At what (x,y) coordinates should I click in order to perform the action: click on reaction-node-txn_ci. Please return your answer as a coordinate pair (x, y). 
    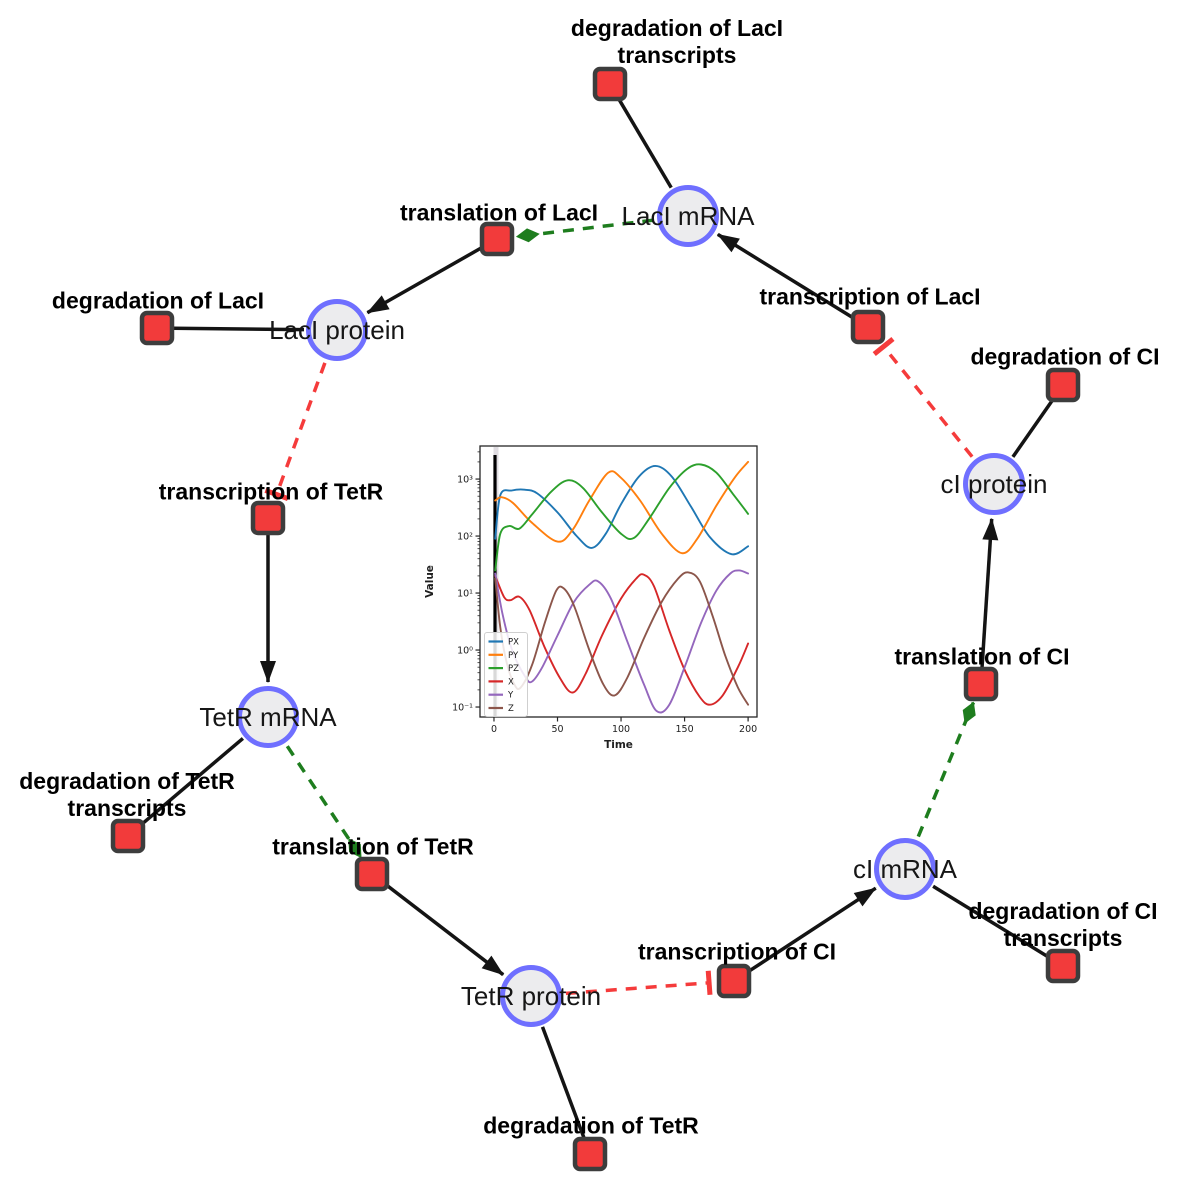
    Looking at the image, I should click on (734, 981).